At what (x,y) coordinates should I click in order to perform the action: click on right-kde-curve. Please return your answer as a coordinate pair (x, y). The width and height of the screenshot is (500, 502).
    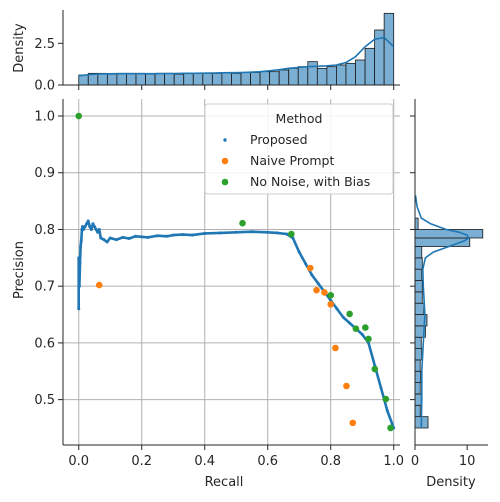
    Looking at the image, I should click on (442, 312).